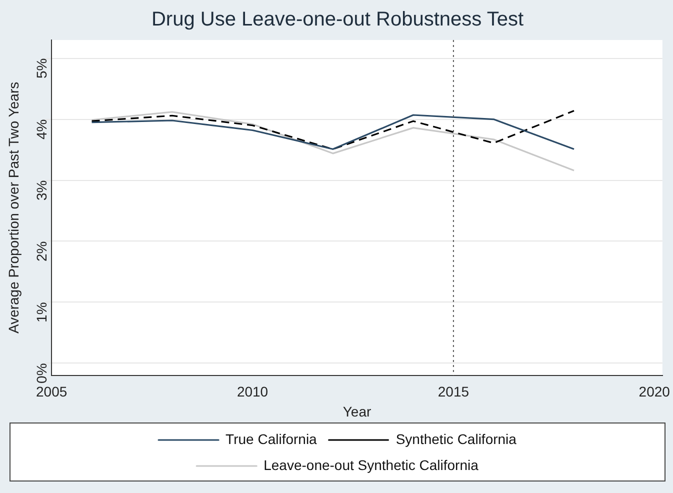 The height and width of the screenshot is (493, 673). I want to click on x-tick-label: 2010, so click(252, 392).